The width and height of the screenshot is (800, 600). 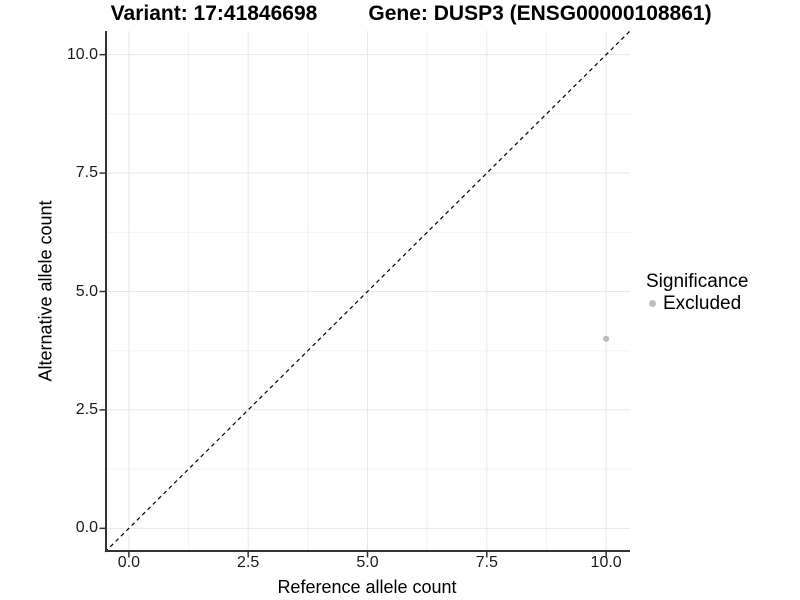 I want to click on data-point, so click(x=606, y=338).